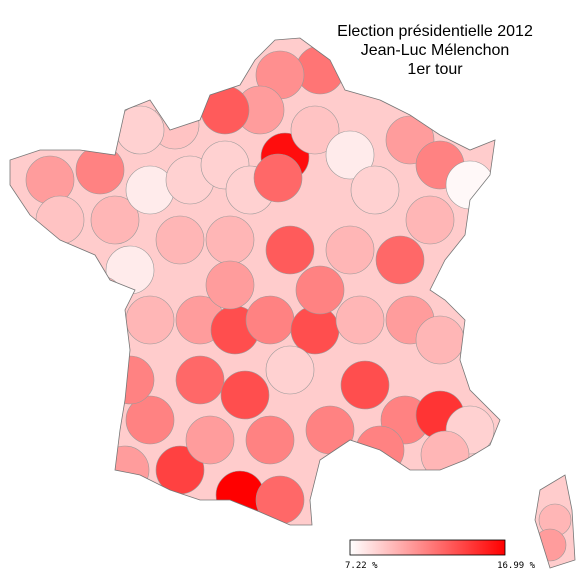  What do you see at coordinates (427, 547) in the screenshot?
I see `legend-scale` at bounding box center [427, 547].